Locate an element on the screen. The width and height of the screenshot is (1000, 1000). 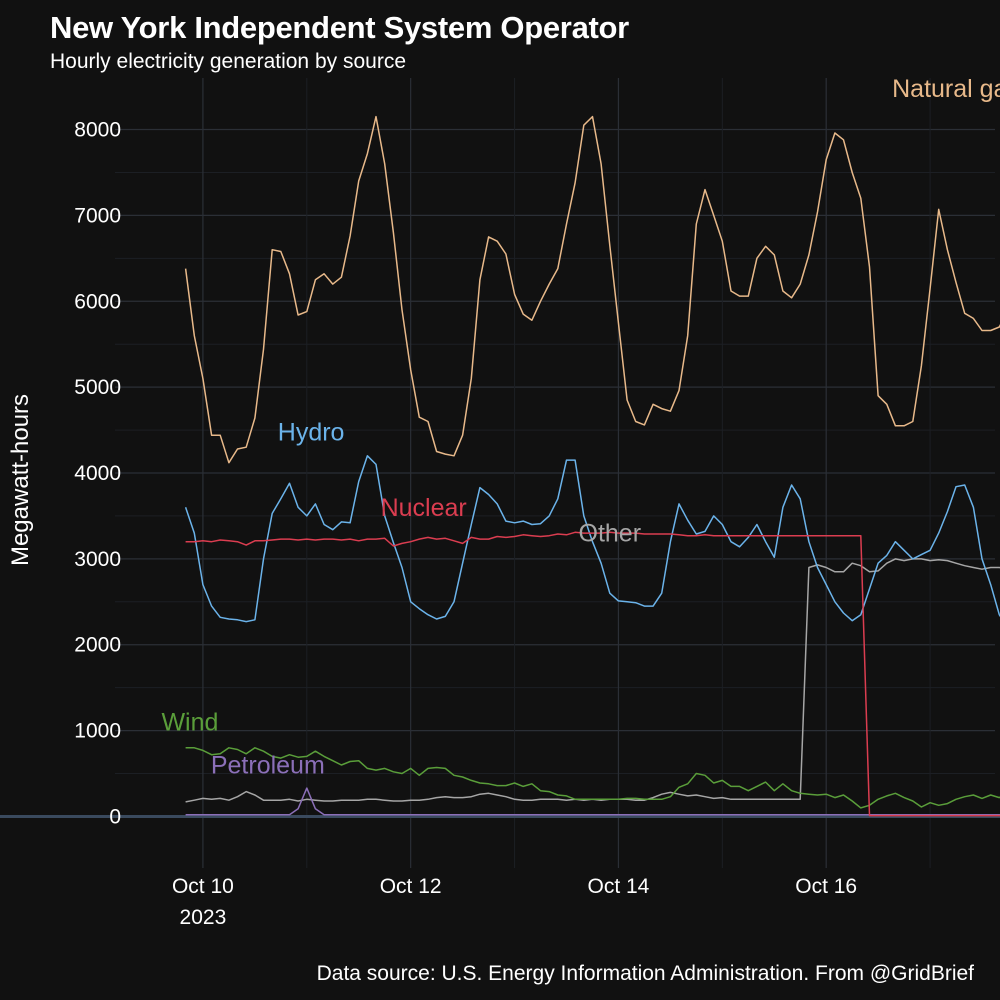
series-line-hydro is located at coordinates (592, 539).